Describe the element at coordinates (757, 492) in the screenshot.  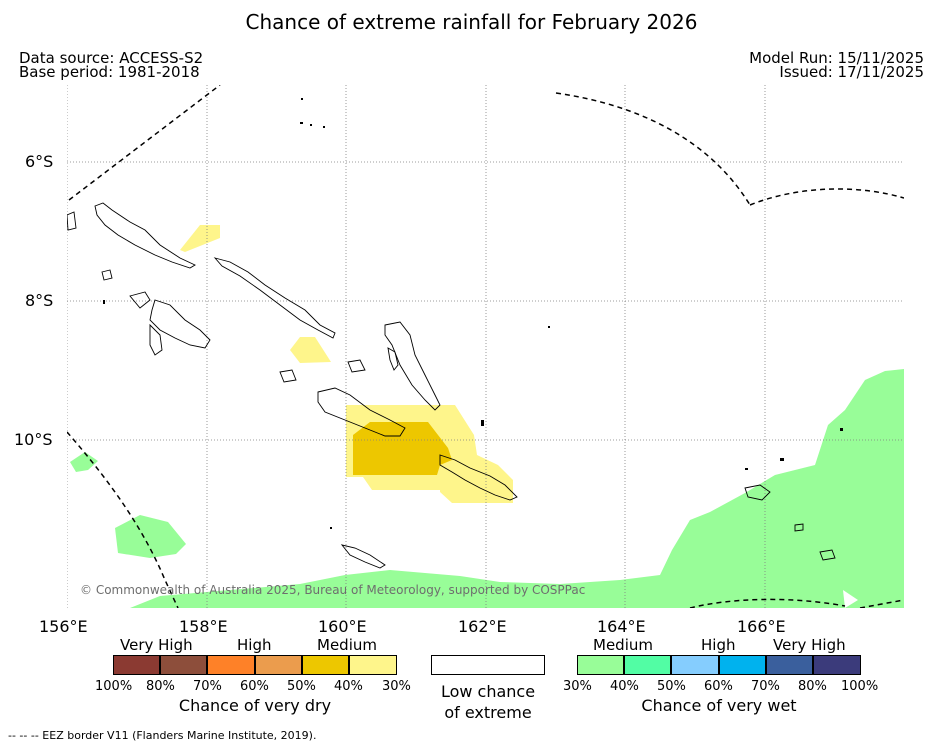
I see `santa-cruz-island` at that location.